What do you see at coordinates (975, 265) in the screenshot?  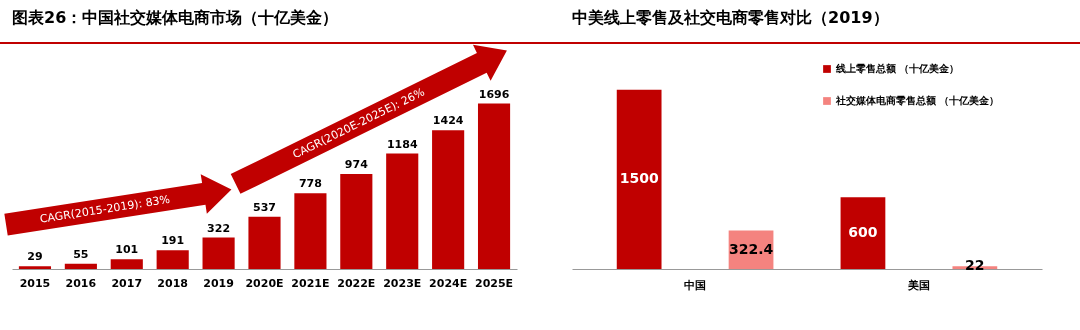 I see `data-label: 22` at bounding box center [975, 265].